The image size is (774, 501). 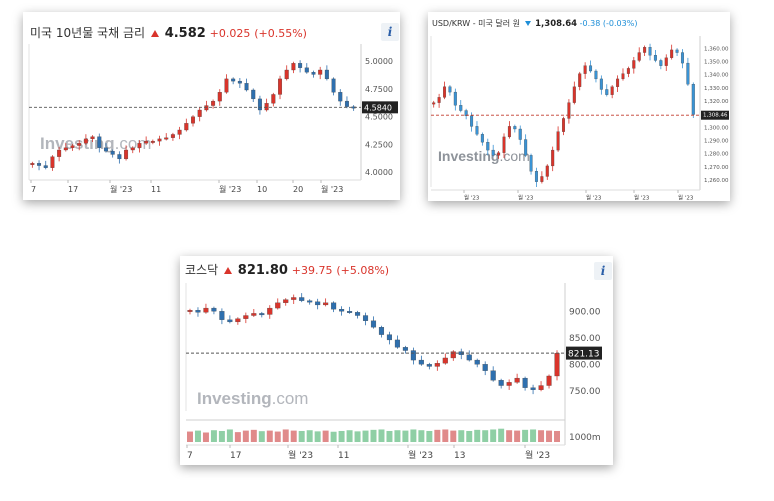 I want to click on investing-watermark: Investing.com, so click(x=484, y=156).